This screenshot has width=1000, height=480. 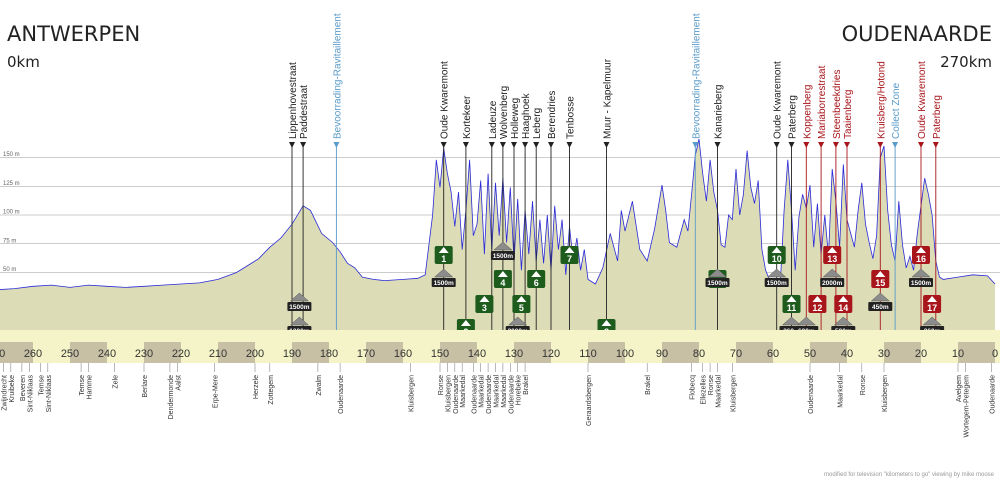 What do you see at coordinates (807, 112) in the screenshot?
I see `marker-label: Koppenberg` at bounding box center [807, 112].